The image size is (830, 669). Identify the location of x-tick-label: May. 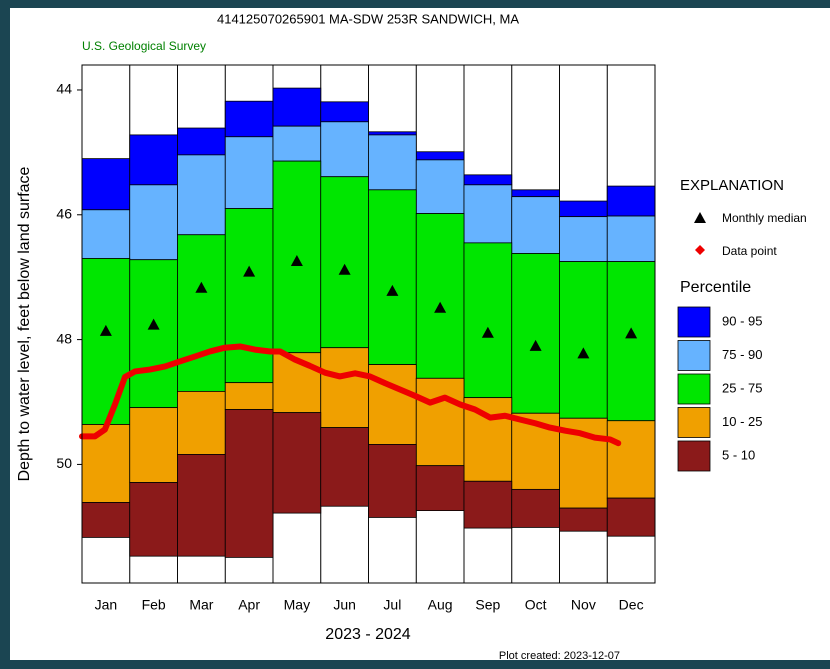
(297, 605).